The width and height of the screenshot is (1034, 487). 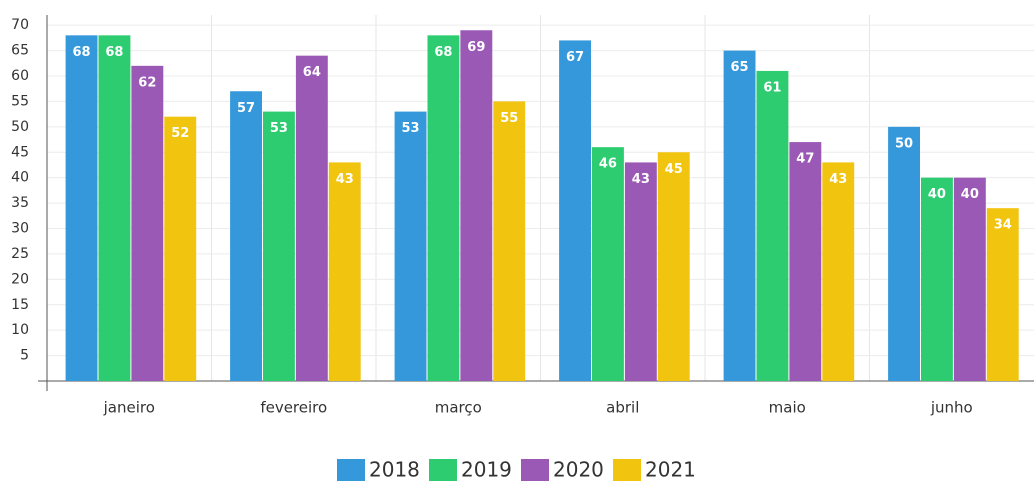 I want to click on data-label: 47, so click(x=805, y=159).